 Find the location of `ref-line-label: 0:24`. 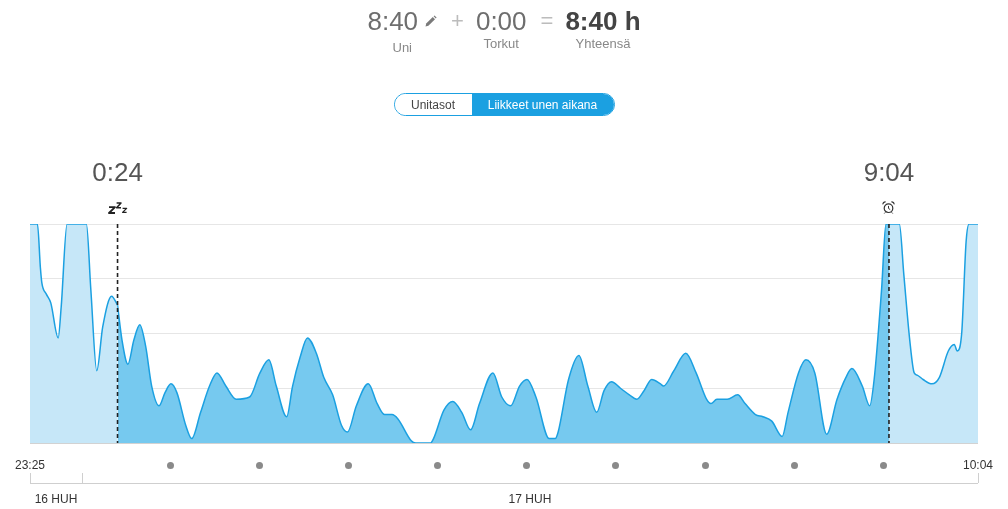

ref-line-label: 0:24 is located at coordinates (117, 172).